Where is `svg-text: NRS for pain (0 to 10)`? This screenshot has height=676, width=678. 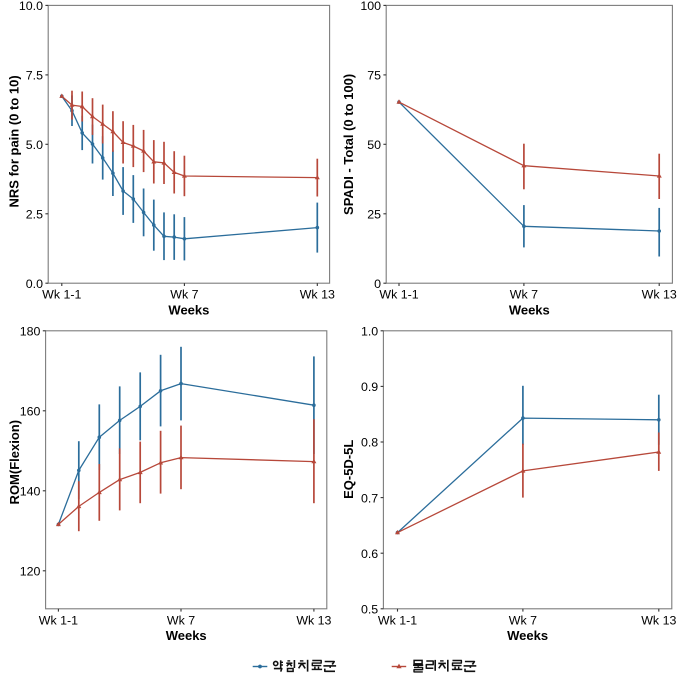 svg-text: NRS for pain (0 to 10) is located at coordinates (13, 141).